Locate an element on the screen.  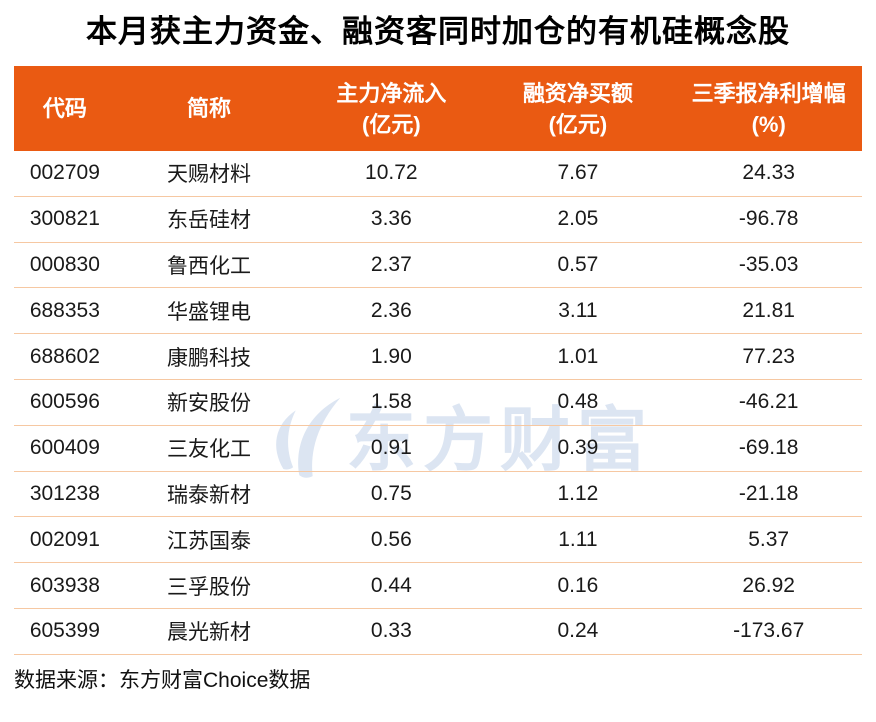
header-profit-growth-unit: (%) is located at coordinates (768, 124).